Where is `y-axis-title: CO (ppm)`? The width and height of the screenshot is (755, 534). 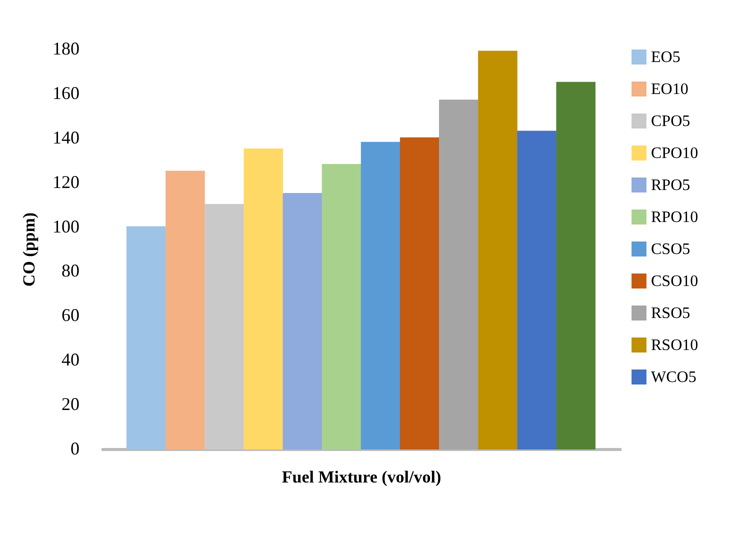
y-axis-title: CO (ppm) is located at coordinates (29, 249).